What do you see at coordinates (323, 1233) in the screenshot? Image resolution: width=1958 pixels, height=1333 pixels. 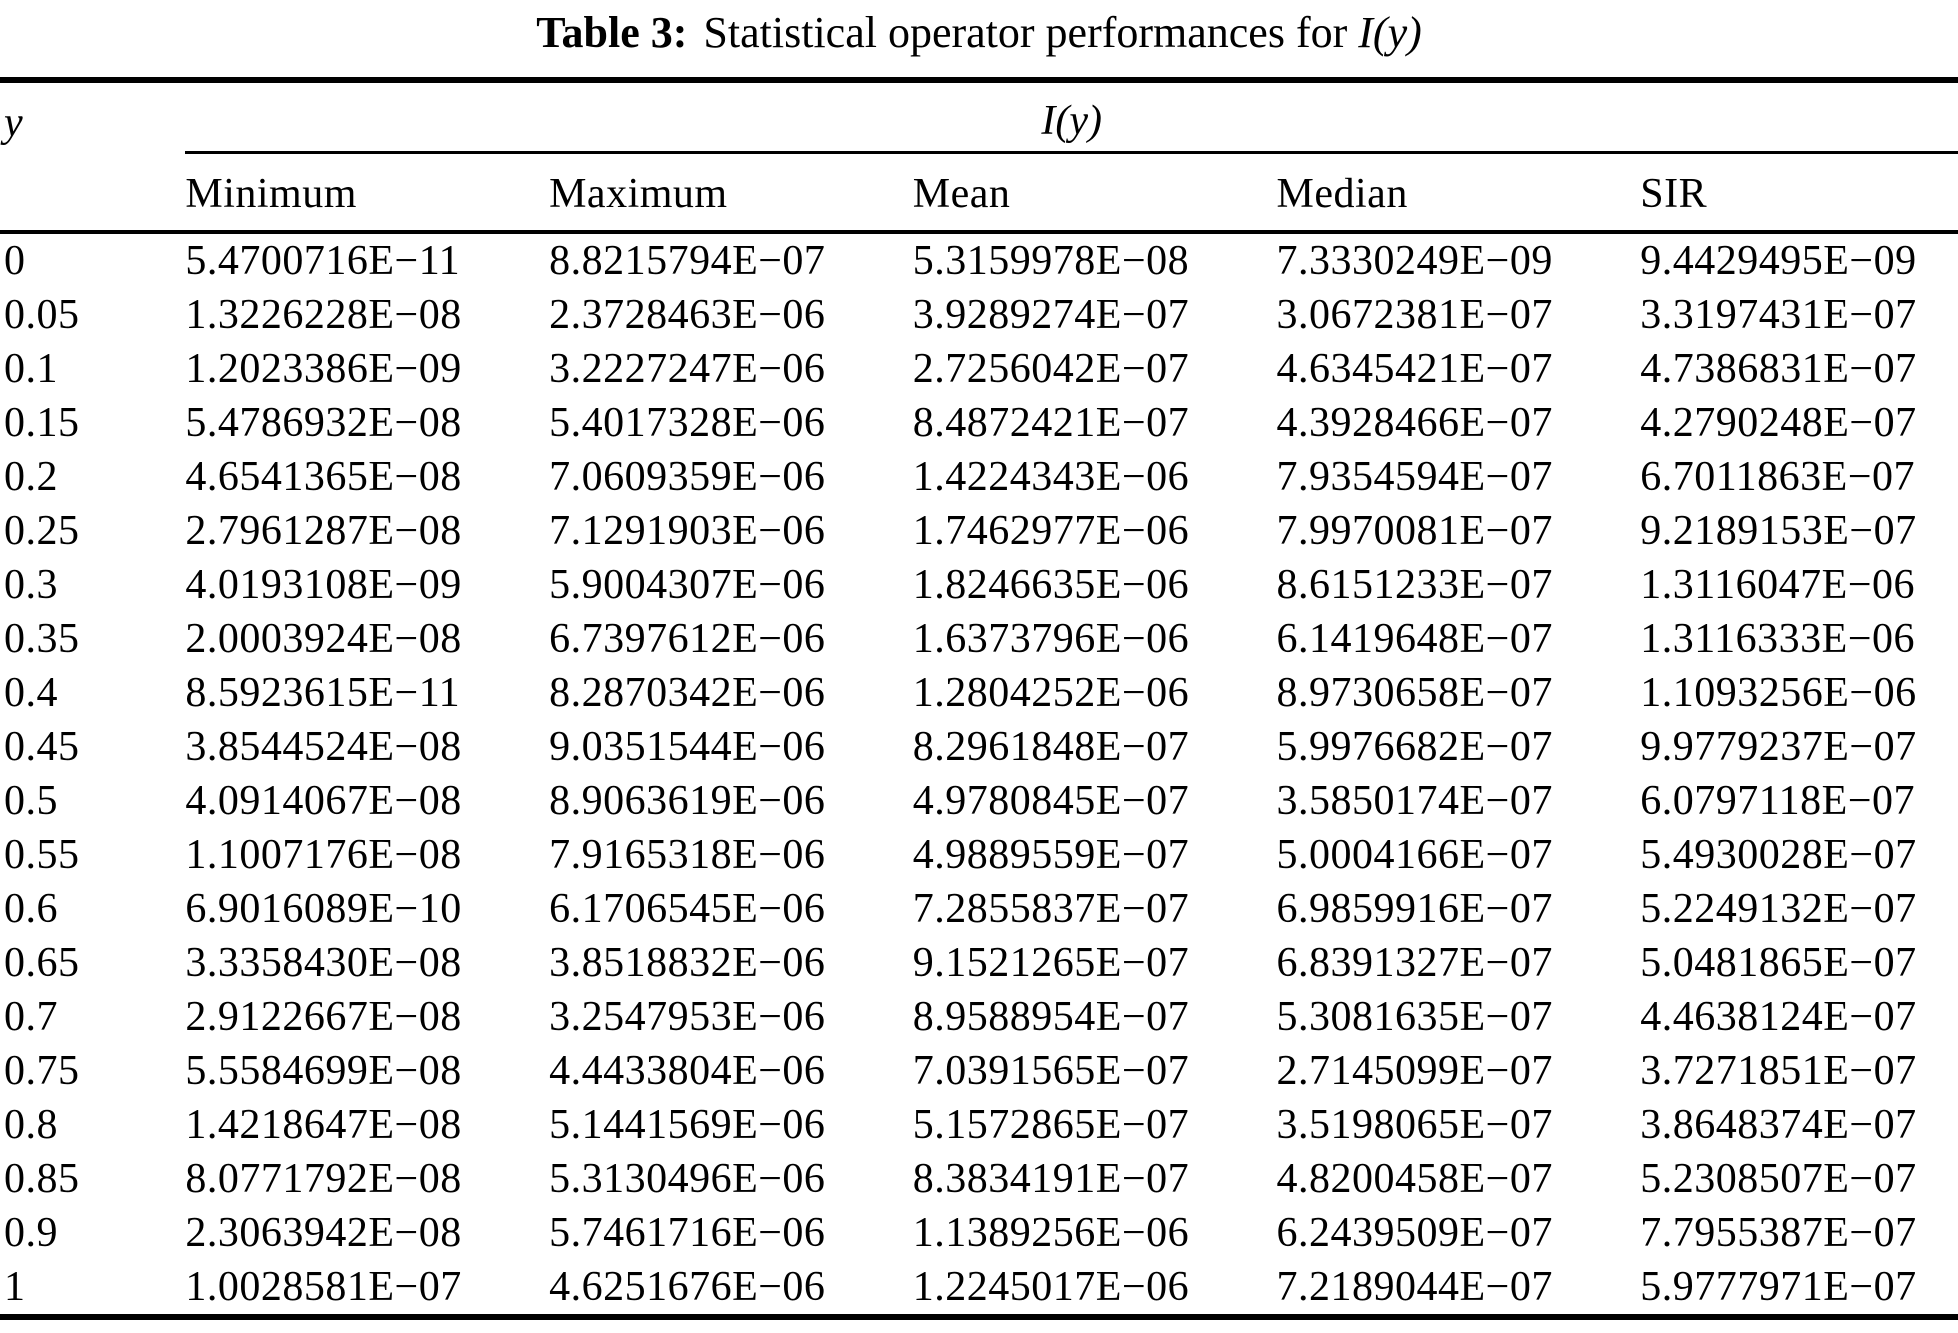 I see `cell-minimum: 2.3063942E−08` at bounding box center [323, 1233].